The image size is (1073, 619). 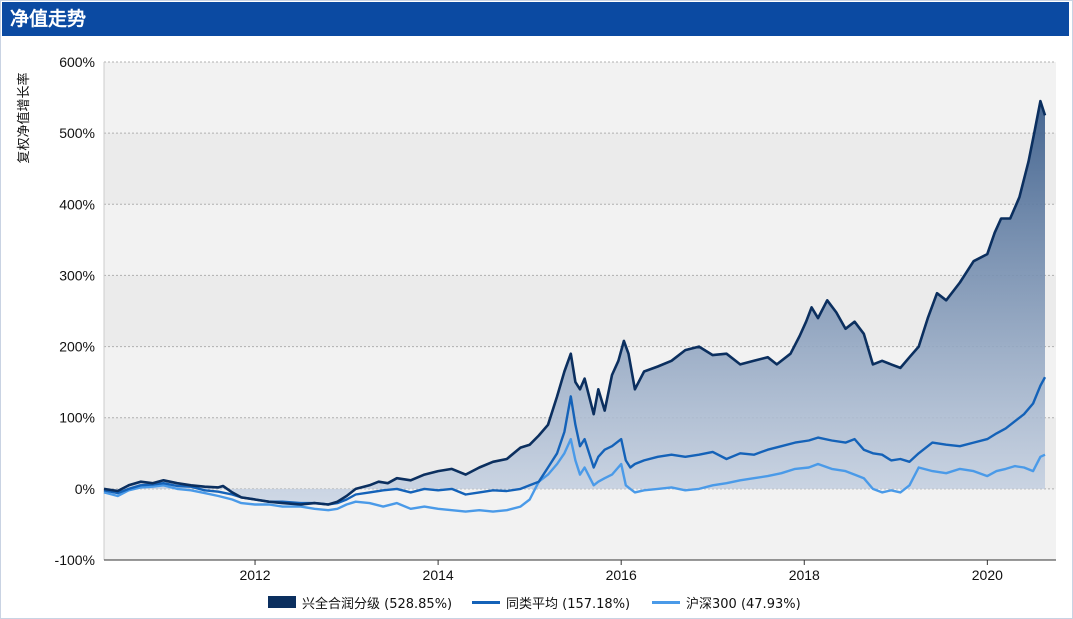 I want to click on legend-label-csi300: 沪深300 (47.93%), so click(x=743, y=604).